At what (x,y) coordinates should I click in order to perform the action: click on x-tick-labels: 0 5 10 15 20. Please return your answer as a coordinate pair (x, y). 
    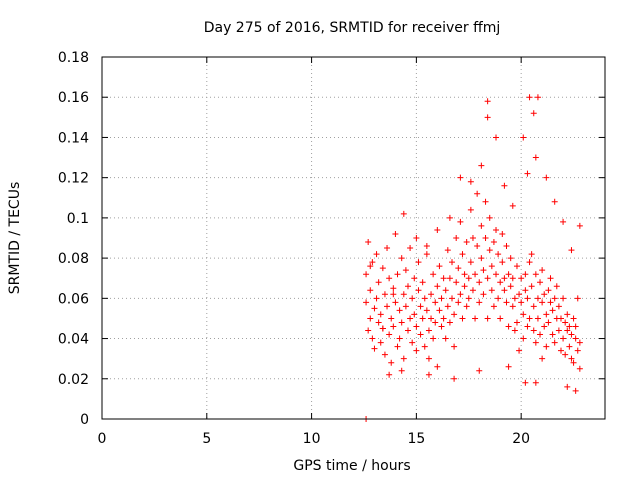
    Looking at the image, I should click on (314, 439).